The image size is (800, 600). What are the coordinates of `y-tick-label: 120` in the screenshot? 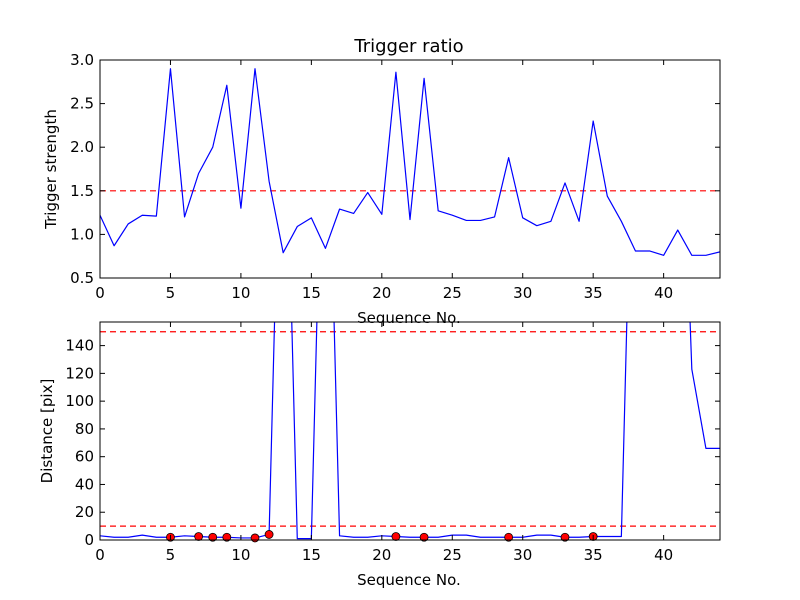 It's located at (79, 373).